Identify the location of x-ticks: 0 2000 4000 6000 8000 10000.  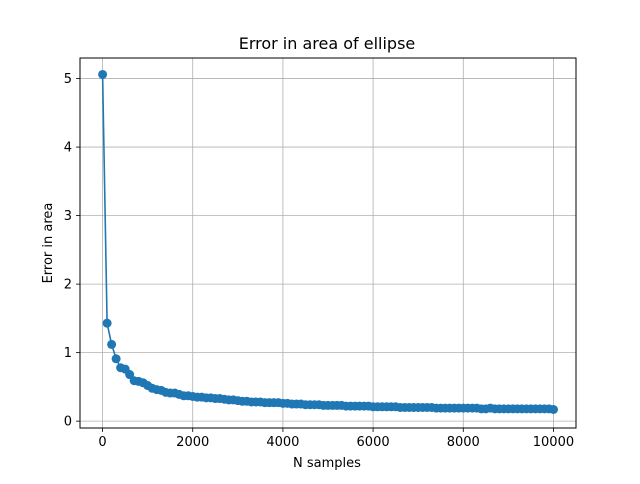
(336, 439).